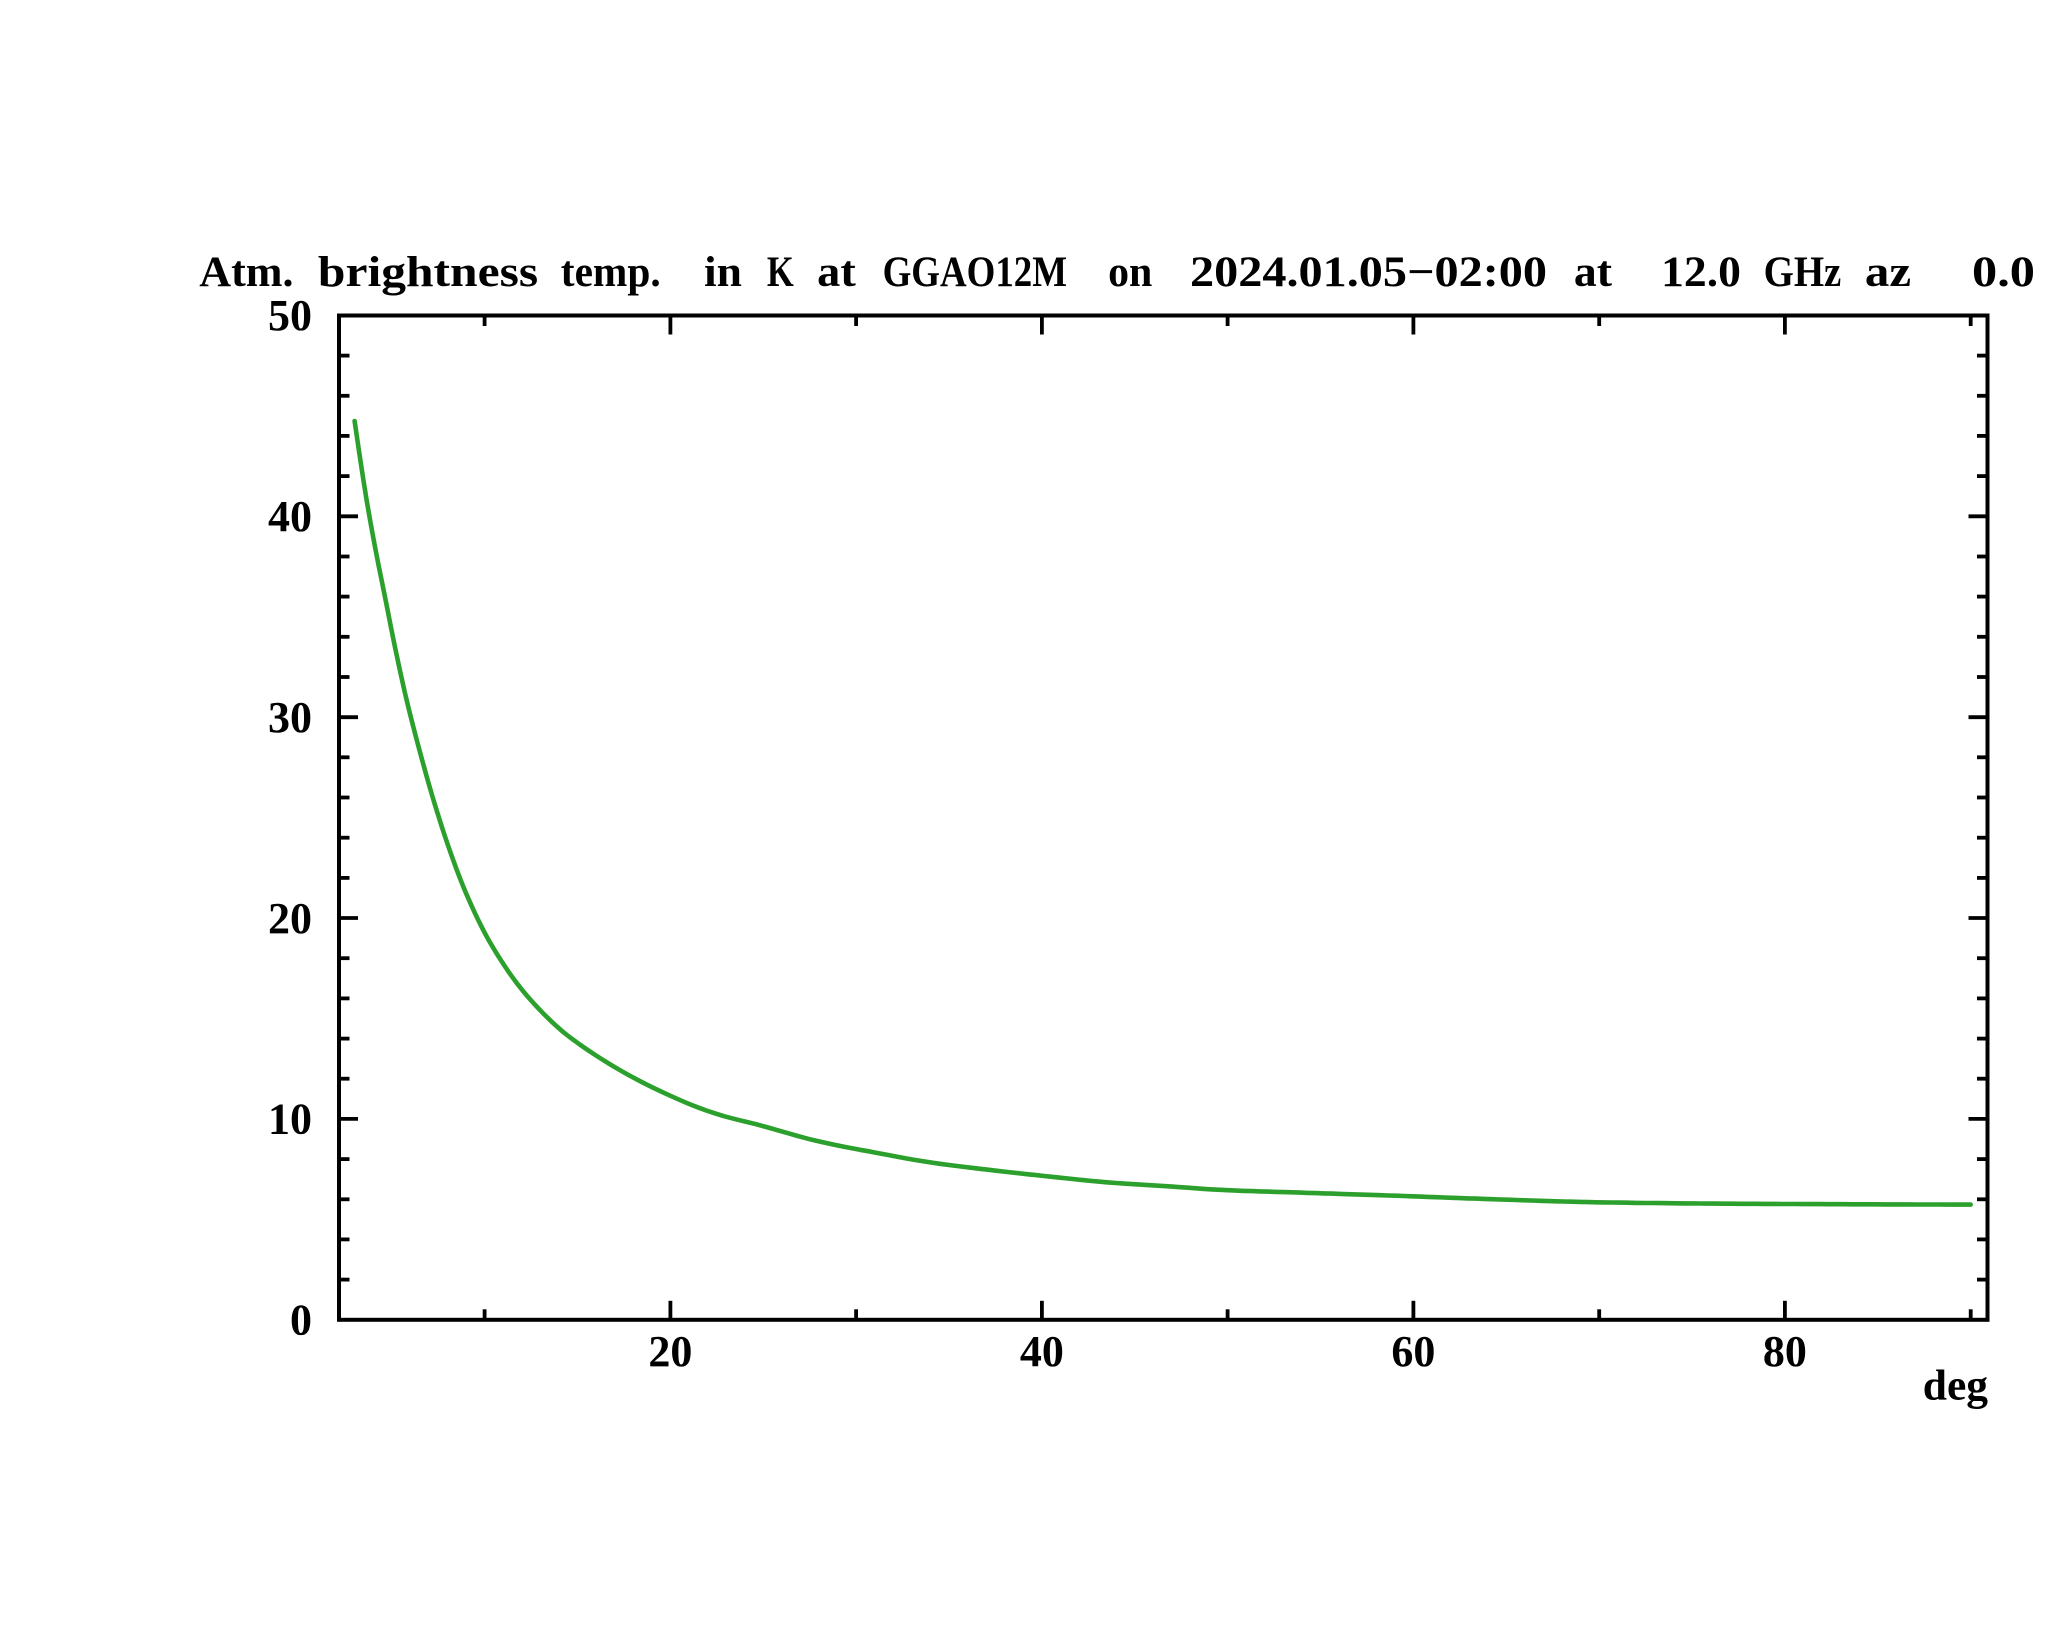  I want to click on svg-text: Atm., so click(246, 272).